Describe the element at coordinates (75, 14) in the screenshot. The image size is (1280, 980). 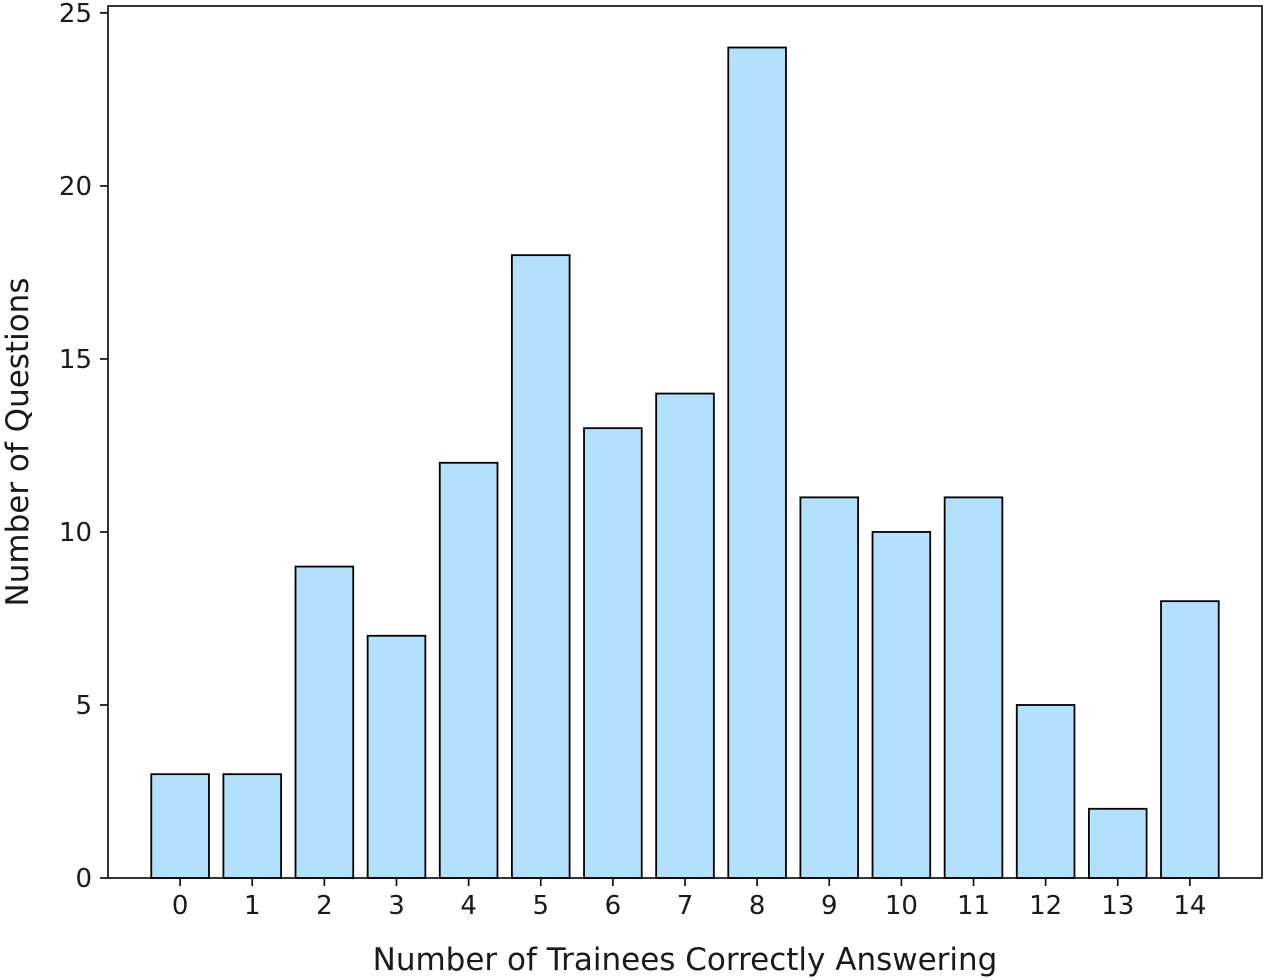
I see `y-tick-label-25: 25` at that location.